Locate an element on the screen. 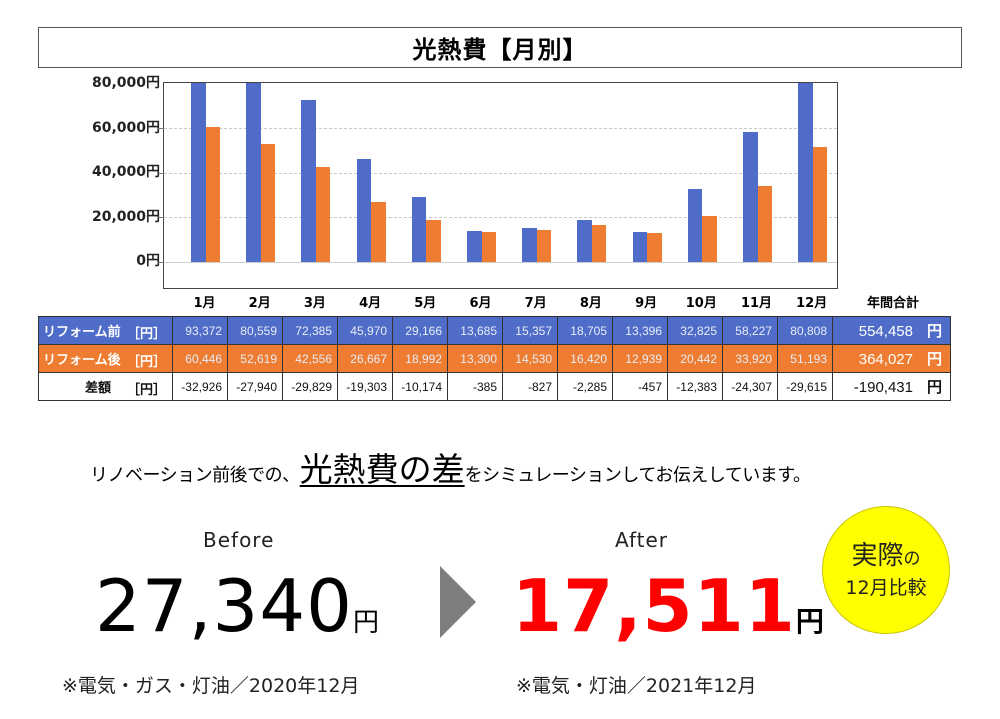  before-amount: 27,340円 is located at coordinates (237, 614).